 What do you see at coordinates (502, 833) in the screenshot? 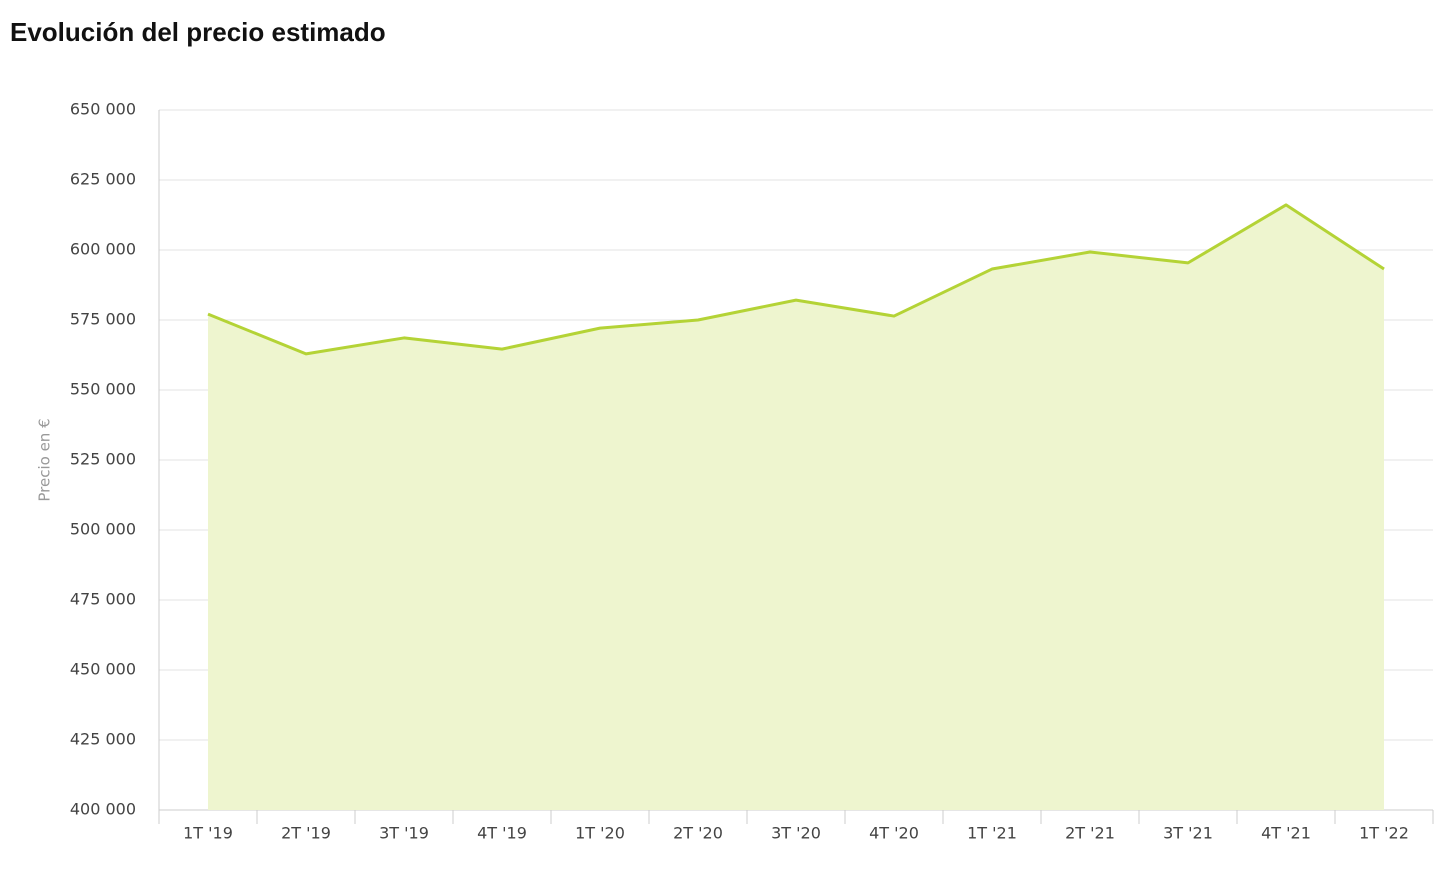
I see `x-tick-label: 4T '19` at bounding box center [502, 833].